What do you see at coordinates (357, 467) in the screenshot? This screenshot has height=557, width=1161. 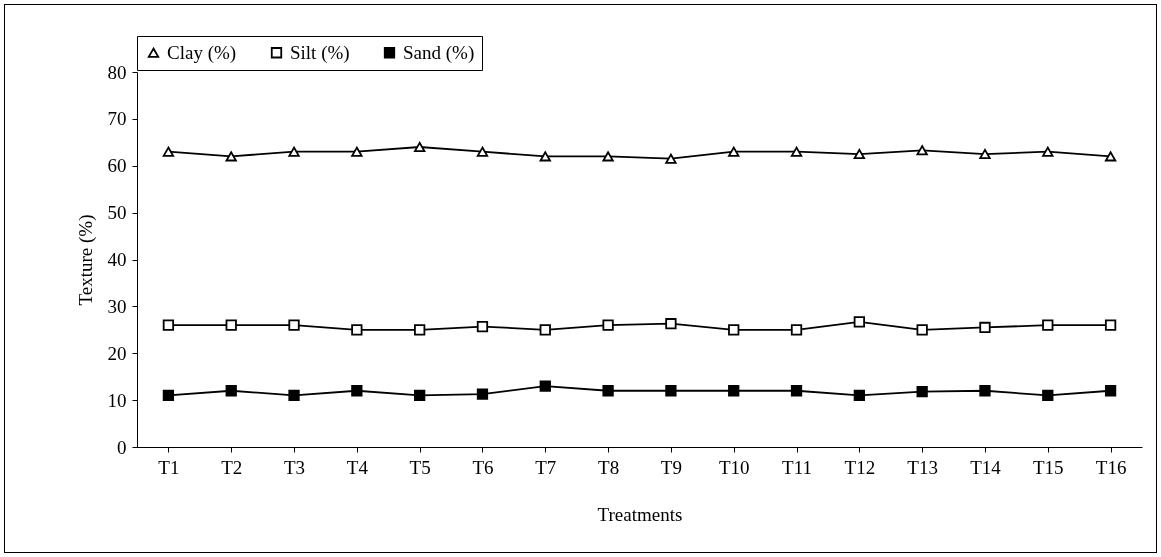 I see `x-tick-label: T4` at bounding box center [357, 467].